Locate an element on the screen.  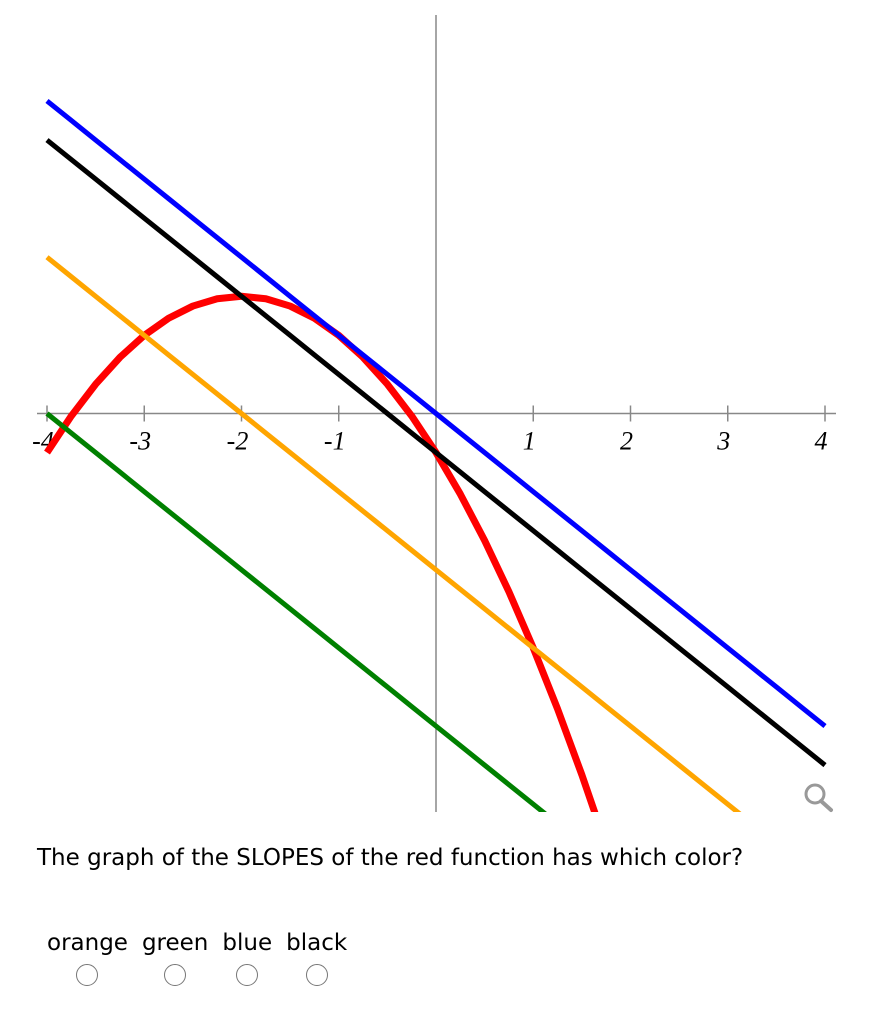
options: orange green blue black is located at coordinates (197, 958).